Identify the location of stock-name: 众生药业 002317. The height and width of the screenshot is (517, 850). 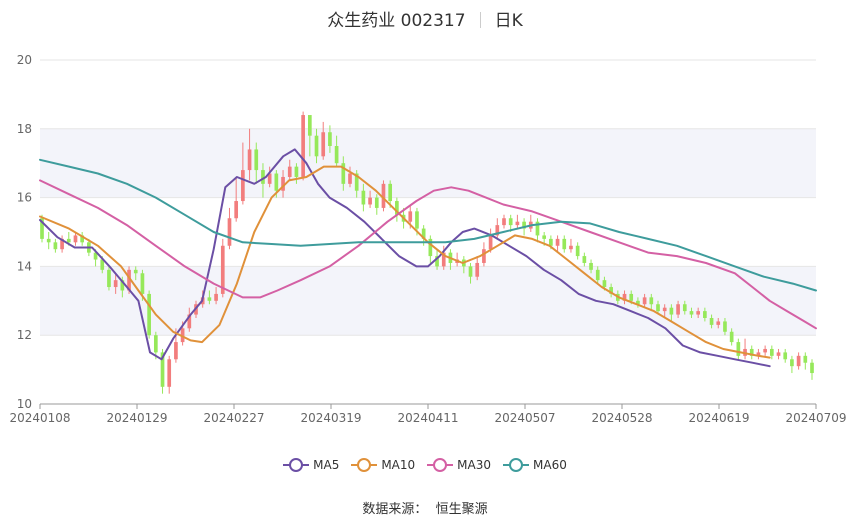
(396, 21).